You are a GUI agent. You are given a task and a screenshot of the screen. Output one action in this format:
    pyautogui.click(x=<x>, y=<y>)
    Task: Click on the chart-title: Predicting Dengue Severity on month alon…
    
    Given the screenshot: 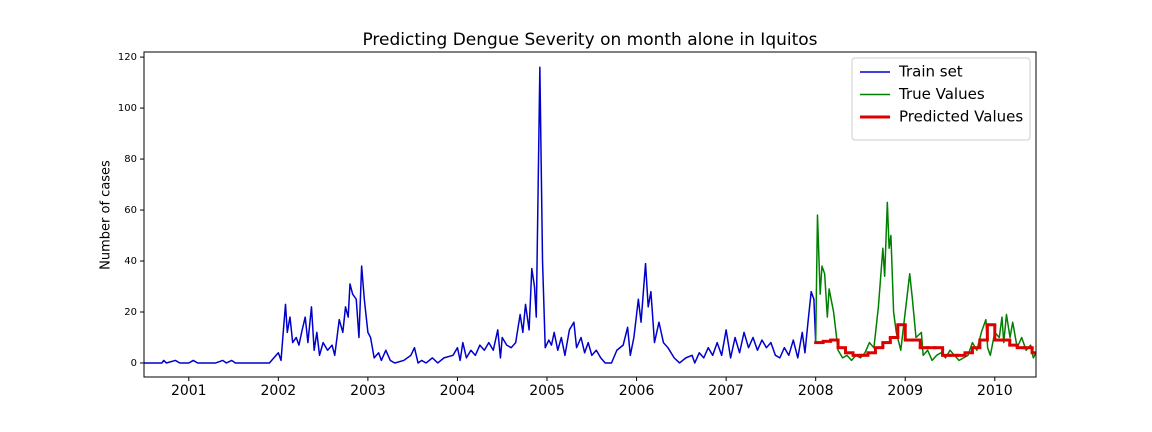 What is the action you would take?
    pyautogui.click(x=589, y=40)
    